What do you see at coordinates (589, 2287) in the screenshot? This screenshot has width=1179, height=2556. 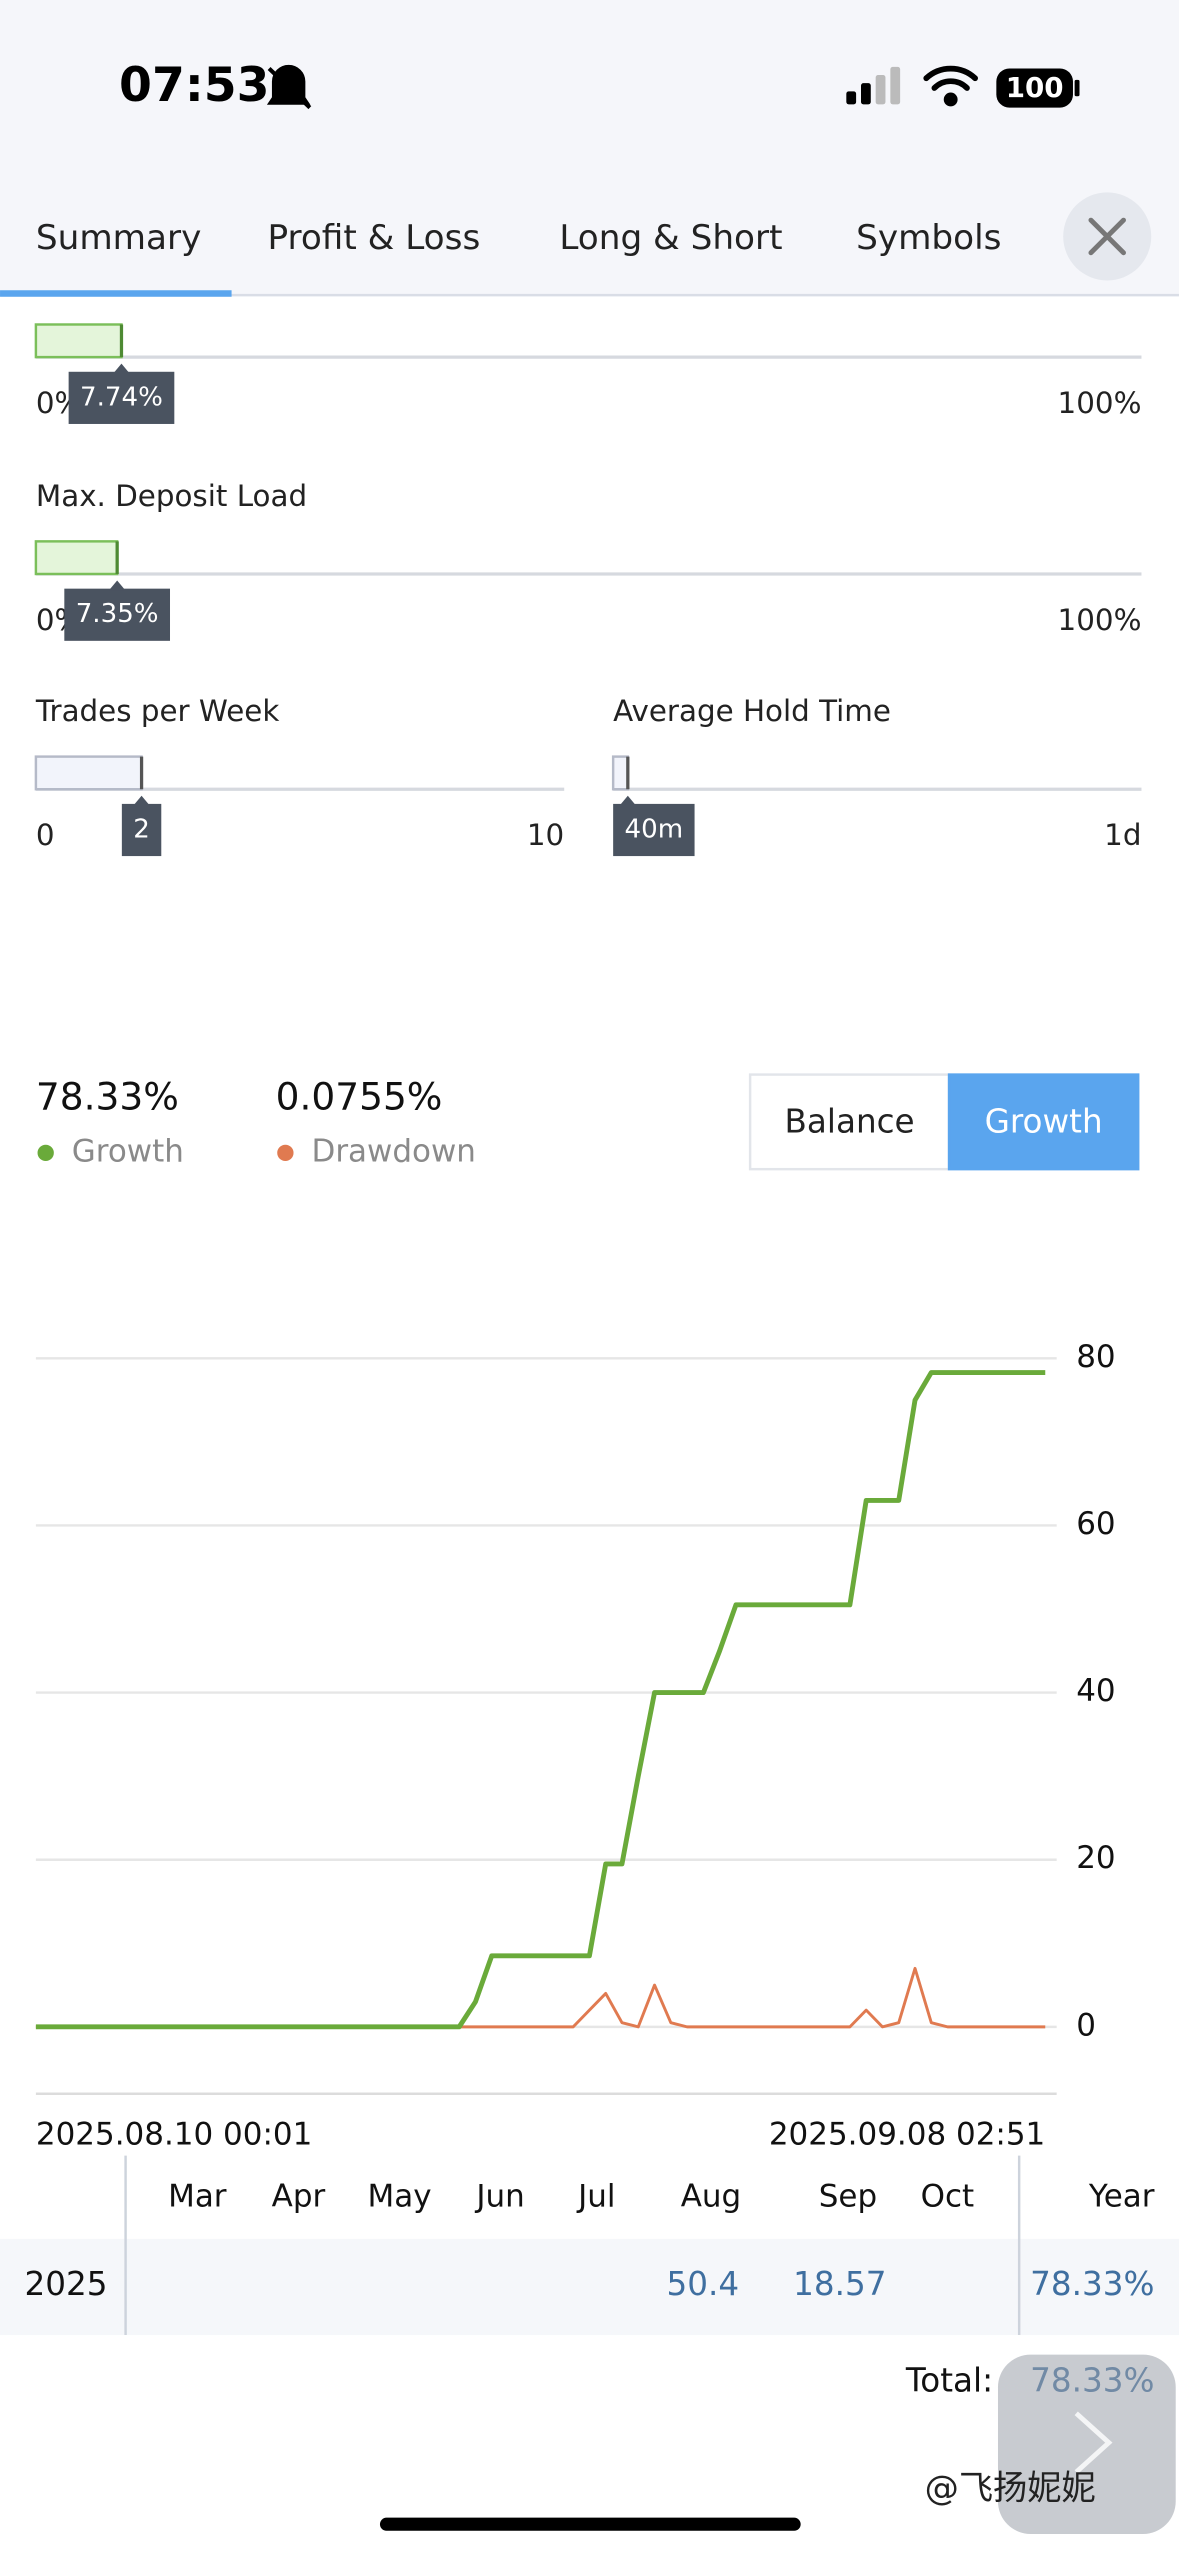 I see `table-row-bg` at bounding box center [589, 2287].